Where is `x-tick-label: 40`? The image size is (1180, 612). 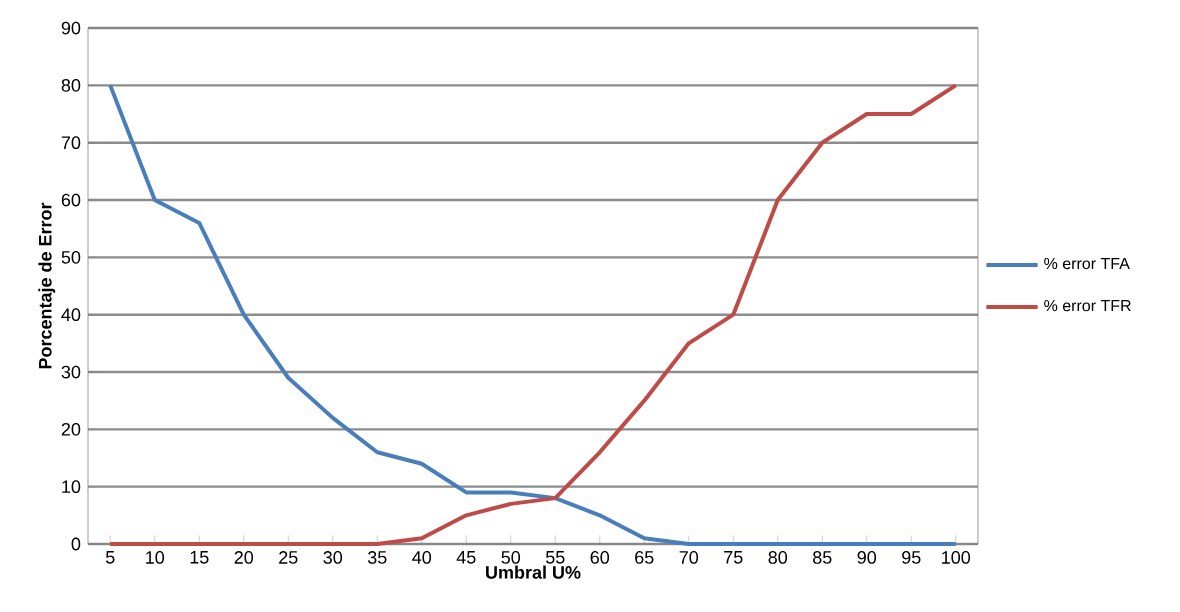 x-tick-label: 40 is located at coordinates (422, 557).